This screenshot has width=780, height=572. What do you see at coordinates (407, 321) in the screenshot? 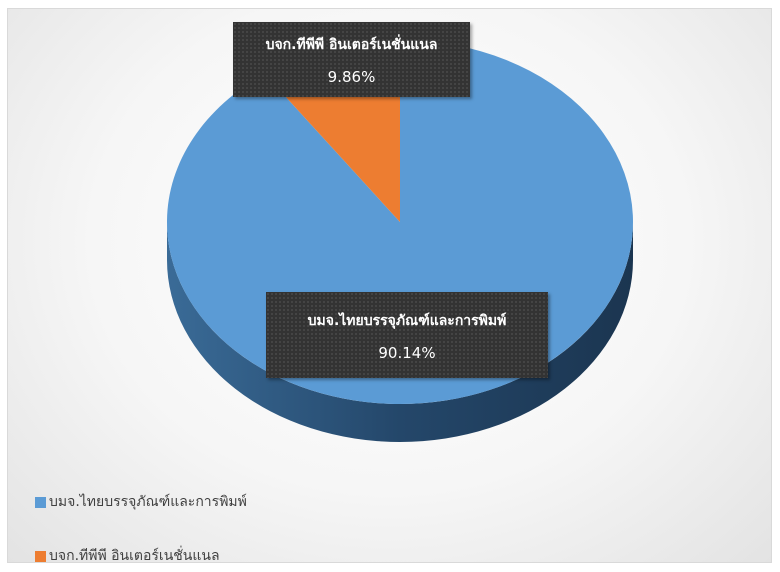
I see `data-label-name: บมจ.ไทยบรรจุภัณฑ์และการพิมพ์` at bounding box center [407, 321].